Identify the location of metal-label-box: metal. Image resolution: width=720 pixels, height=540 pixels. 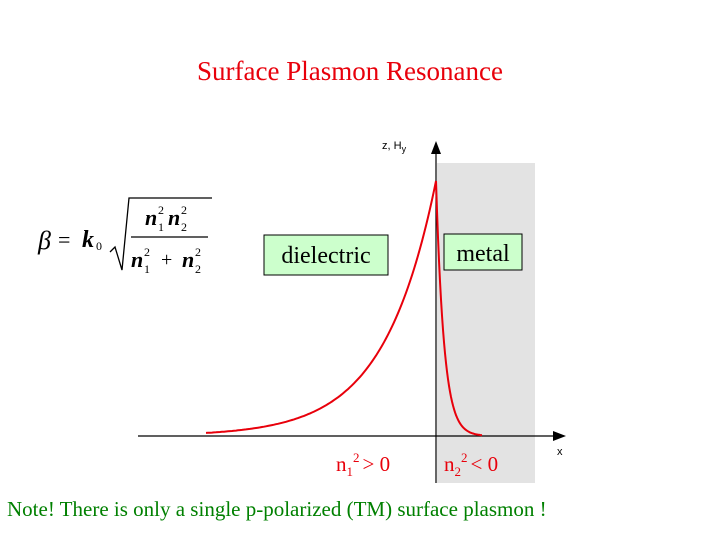
(483, 252).